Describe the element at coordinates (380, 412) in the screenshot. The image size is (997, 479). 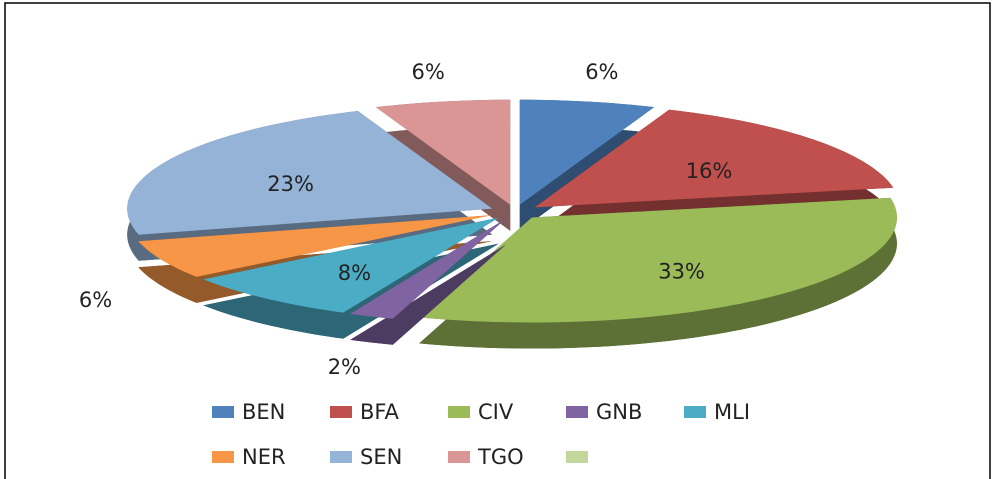
I see `legend-label: BFA` at that location.